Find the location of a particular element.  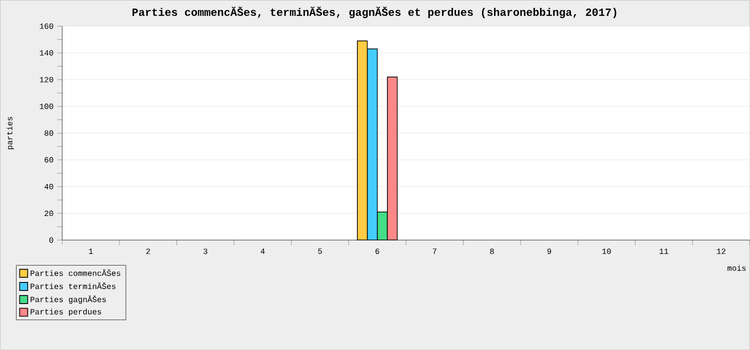

chart-title: Parties commencĂŠes, terminĂŠes, gagnĂŠes et perdues (sharonebbinga, 2017) is located at coordinates (374, 12).